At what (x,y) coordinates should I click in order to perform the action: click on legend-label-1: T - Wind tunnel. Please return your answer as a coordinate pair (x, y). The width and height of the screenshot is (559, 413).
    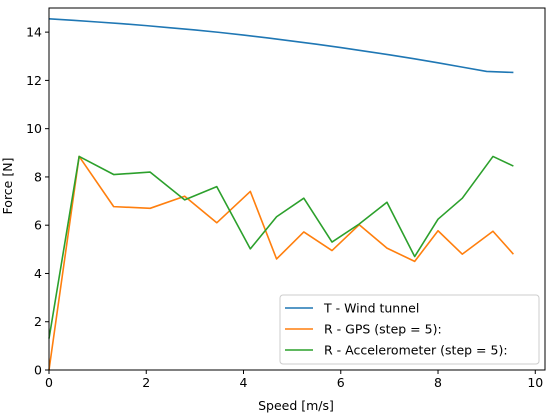
    Looking at the image, I should click on (371, 308).